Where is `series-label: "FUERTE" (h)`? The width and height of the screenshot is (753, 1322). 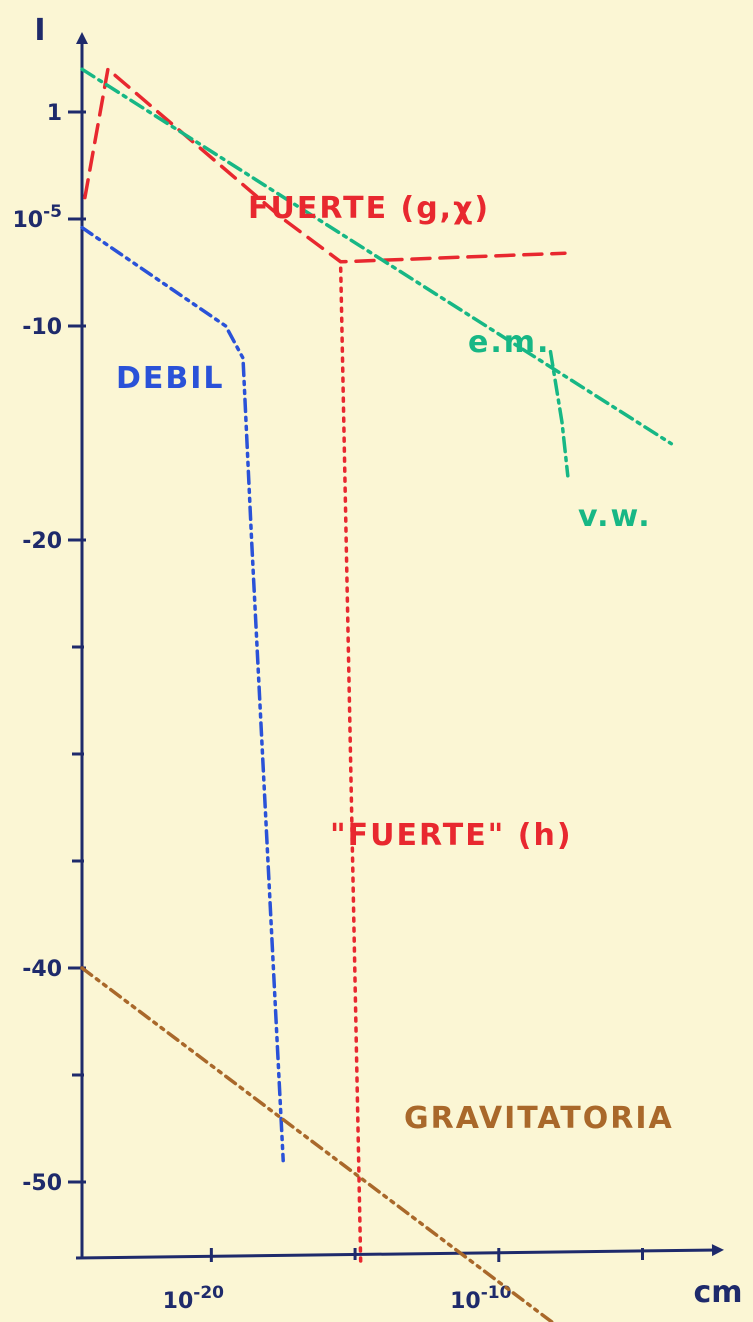
series-label: "FUERTE" (h) is located at coordinates (451, 835).